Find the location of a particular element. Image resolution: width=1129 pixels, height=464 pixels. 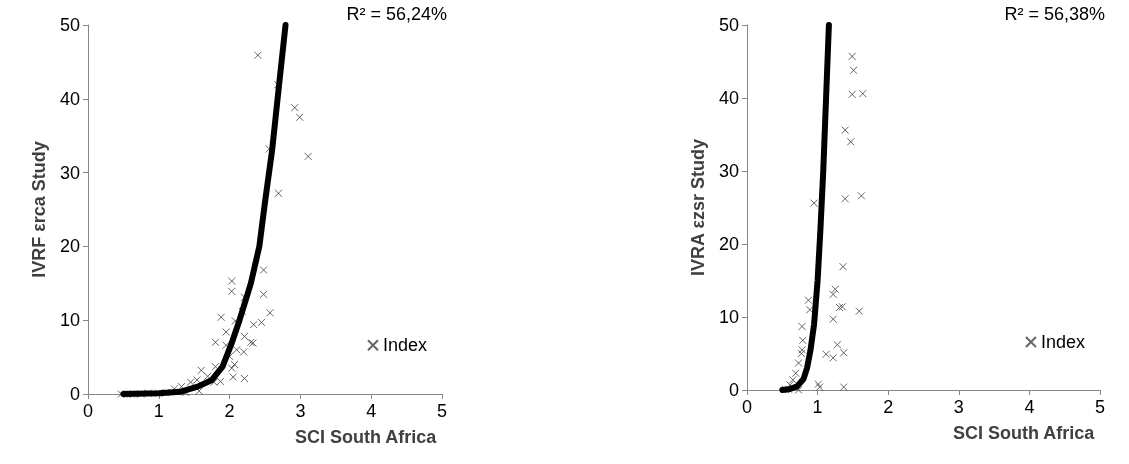

y-axis-title: IVRA εzsr Study is located at coordinates (698, 207).